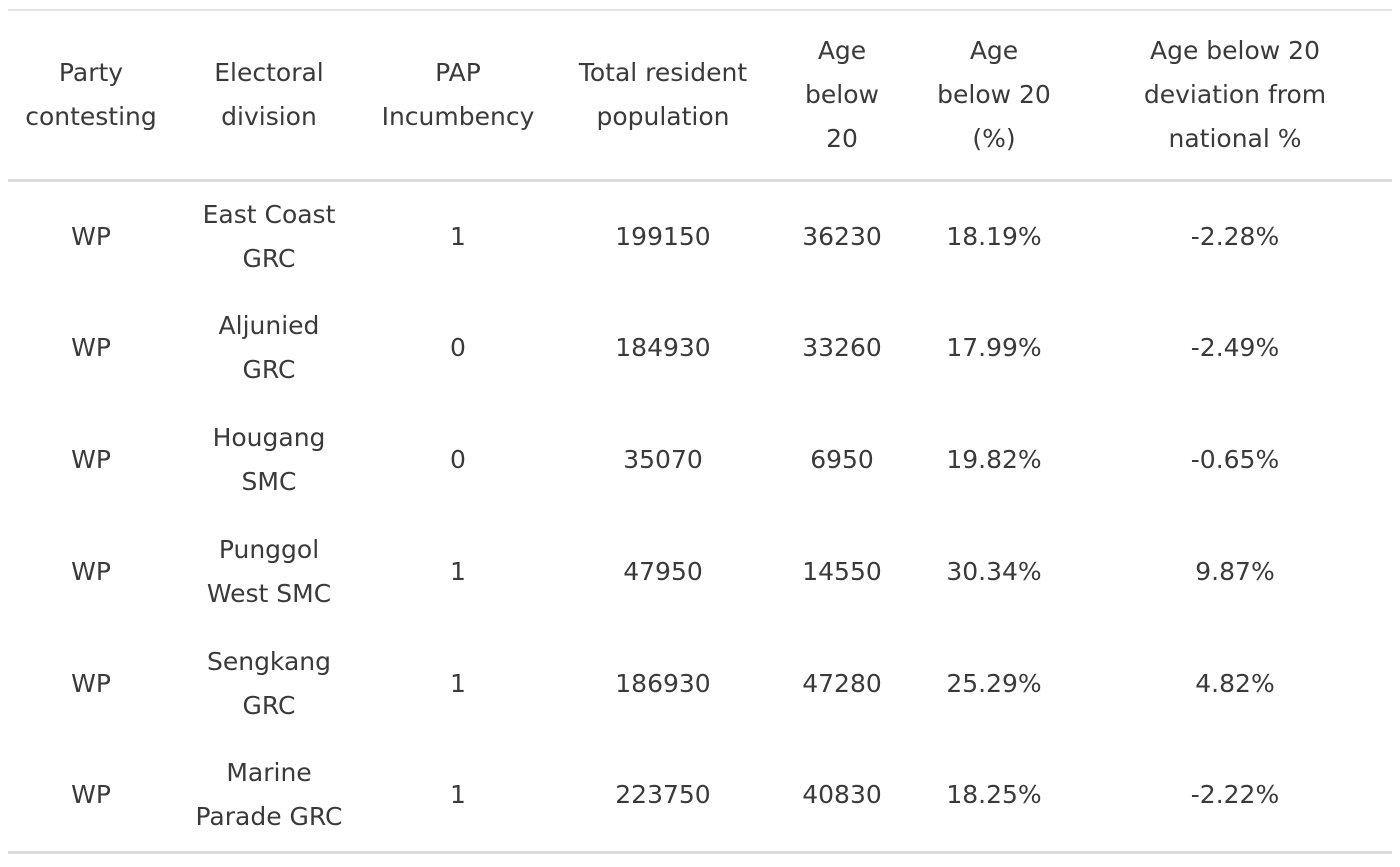 The height and width of the screenshot is (867, 1400). I want to click on cell-deviation: -2.28%, so click(1235, 236).